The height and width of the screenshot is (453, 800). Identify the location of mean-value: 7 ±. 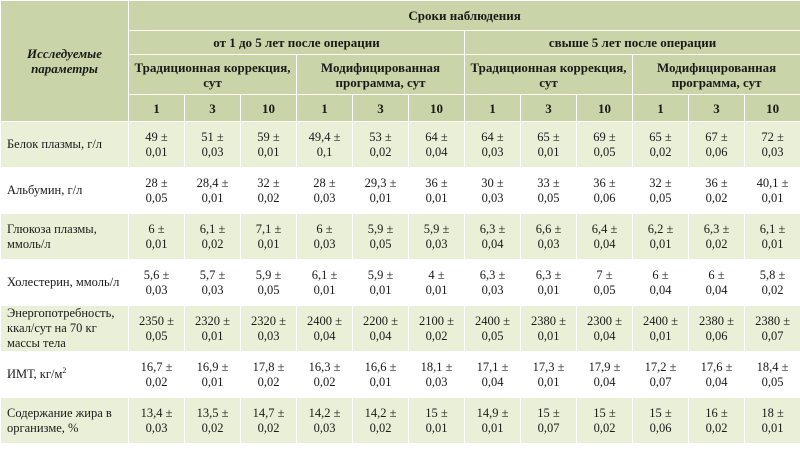
(604, 274).